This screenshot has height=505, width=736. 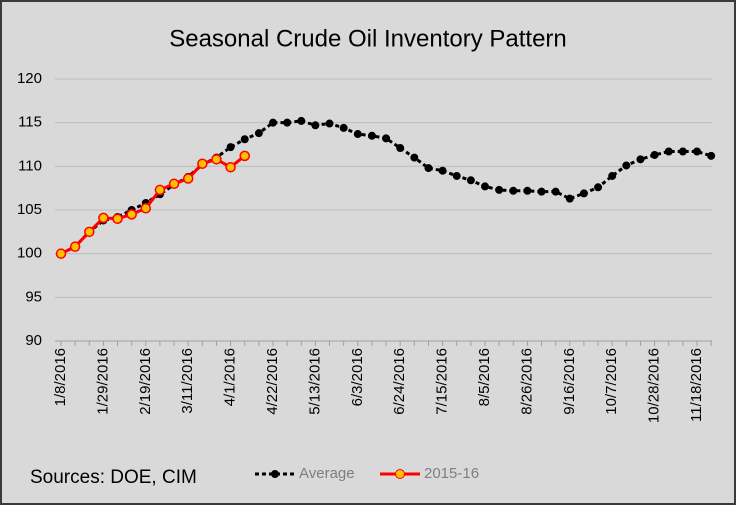 I want to click on source-note: Sources: DOE, CIM, so click(x=113, y=477).